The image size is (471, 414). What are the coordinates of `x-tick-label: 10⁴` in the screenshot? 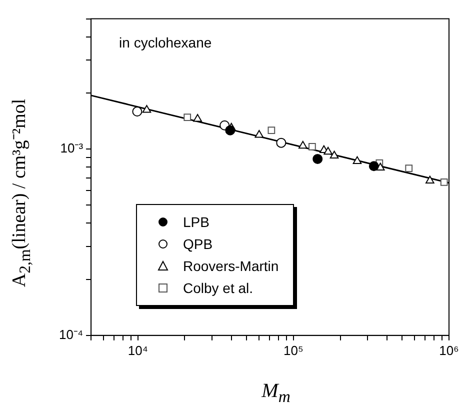 It's located at (138, 350).